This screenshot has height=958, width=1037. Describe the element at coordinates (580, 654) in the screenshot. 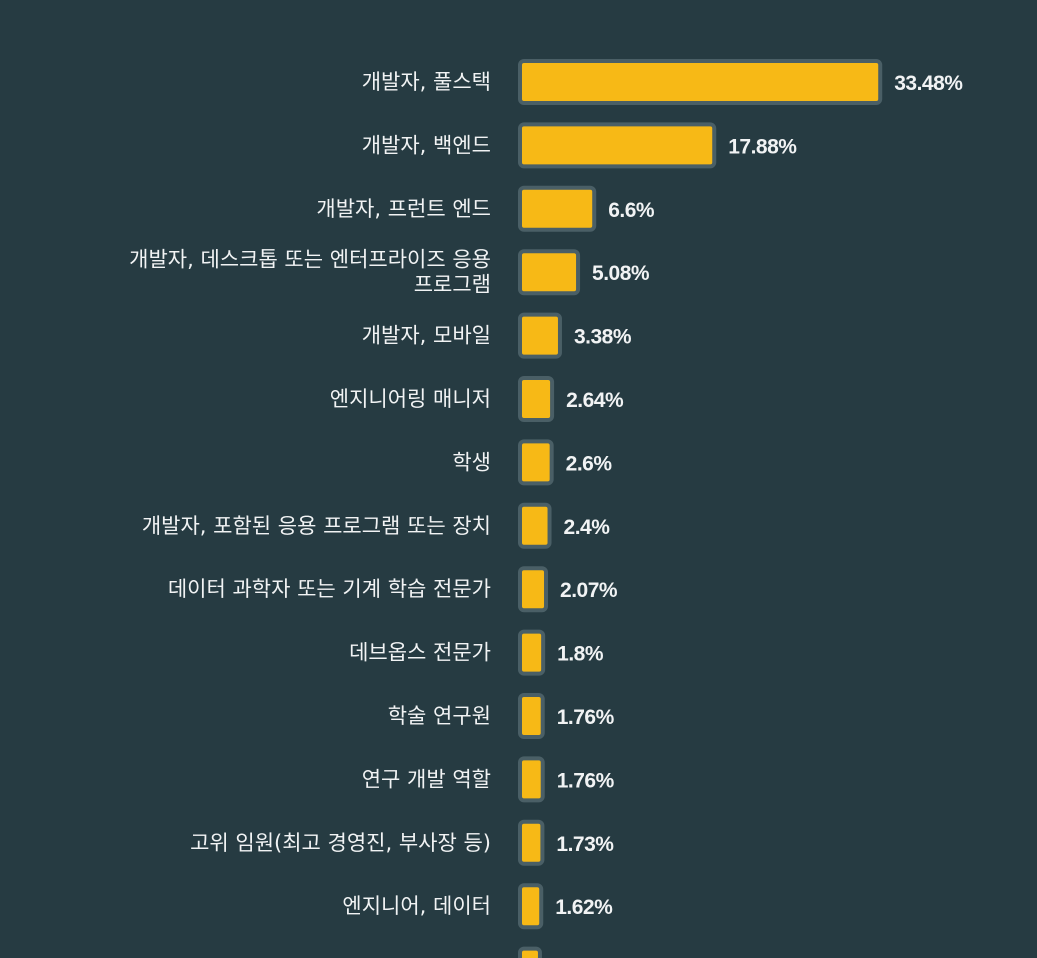

I see `value-label: 1.8%` at that location.